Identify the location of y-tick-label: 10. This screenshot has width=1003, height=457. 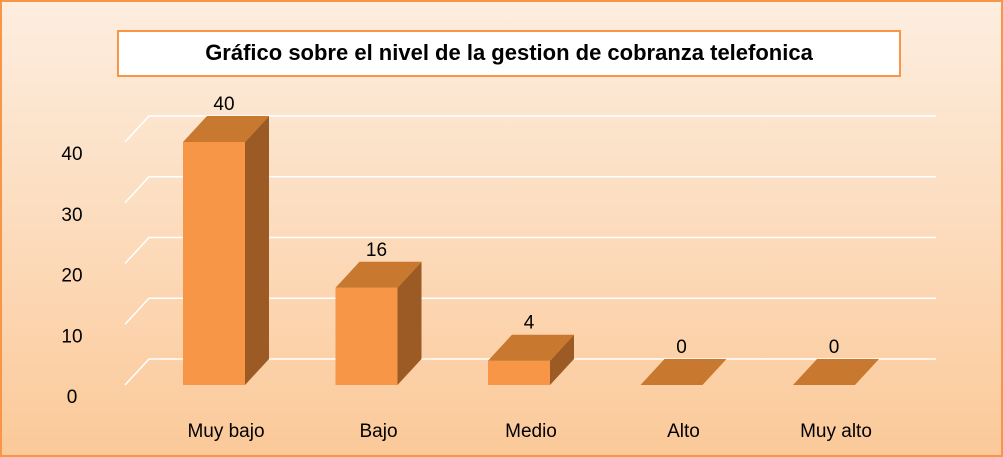
(71, 336).